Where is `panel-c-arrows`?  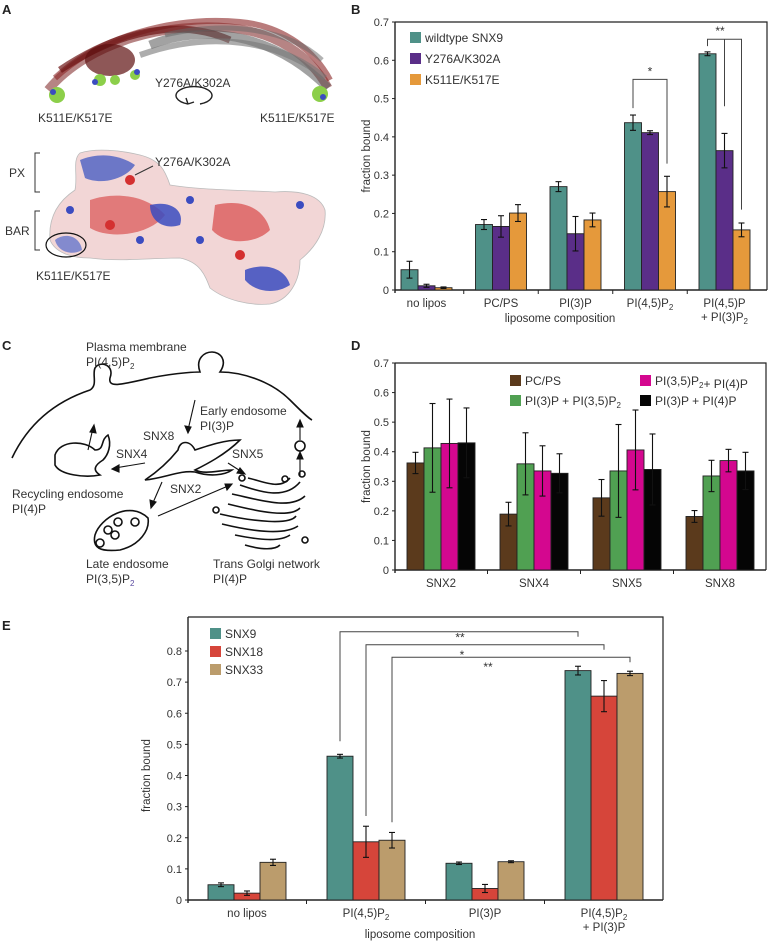
panel-c-arrows is located at coordinates (195, 458).